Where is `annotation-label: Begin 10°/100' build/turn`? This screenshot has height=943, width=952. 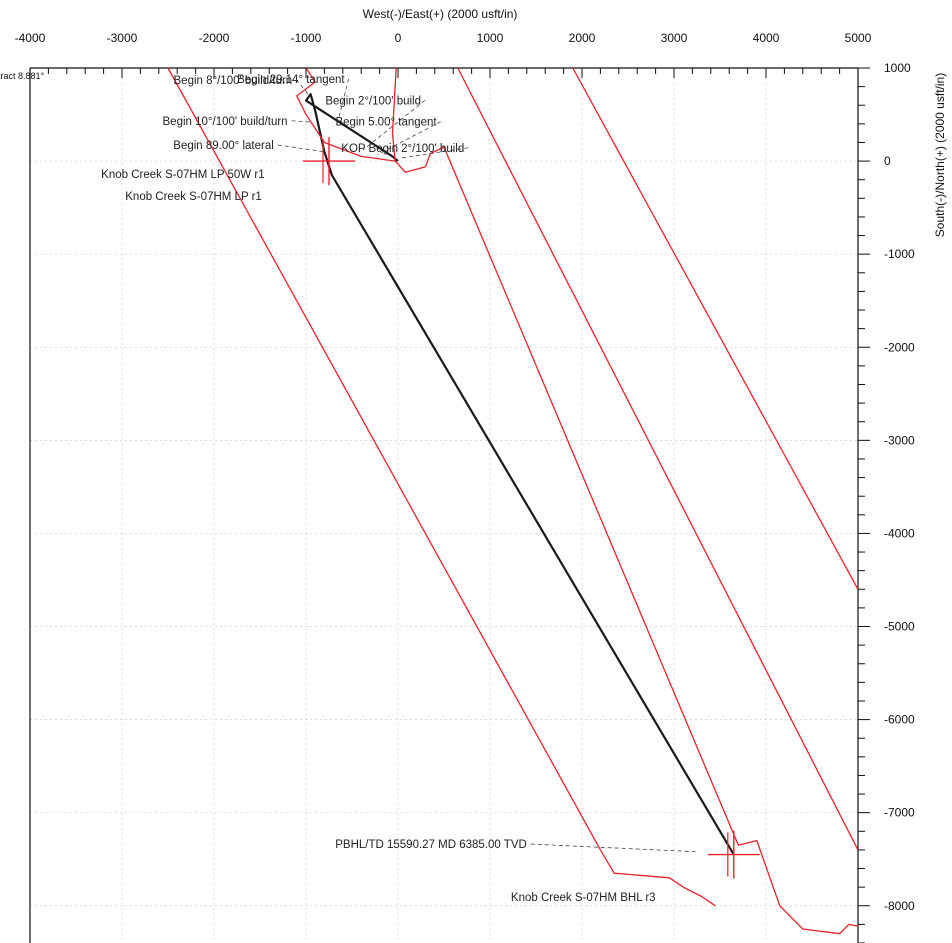 annotation-label: Begin 10°/100' build/turn is located at coordinates (225, 122).